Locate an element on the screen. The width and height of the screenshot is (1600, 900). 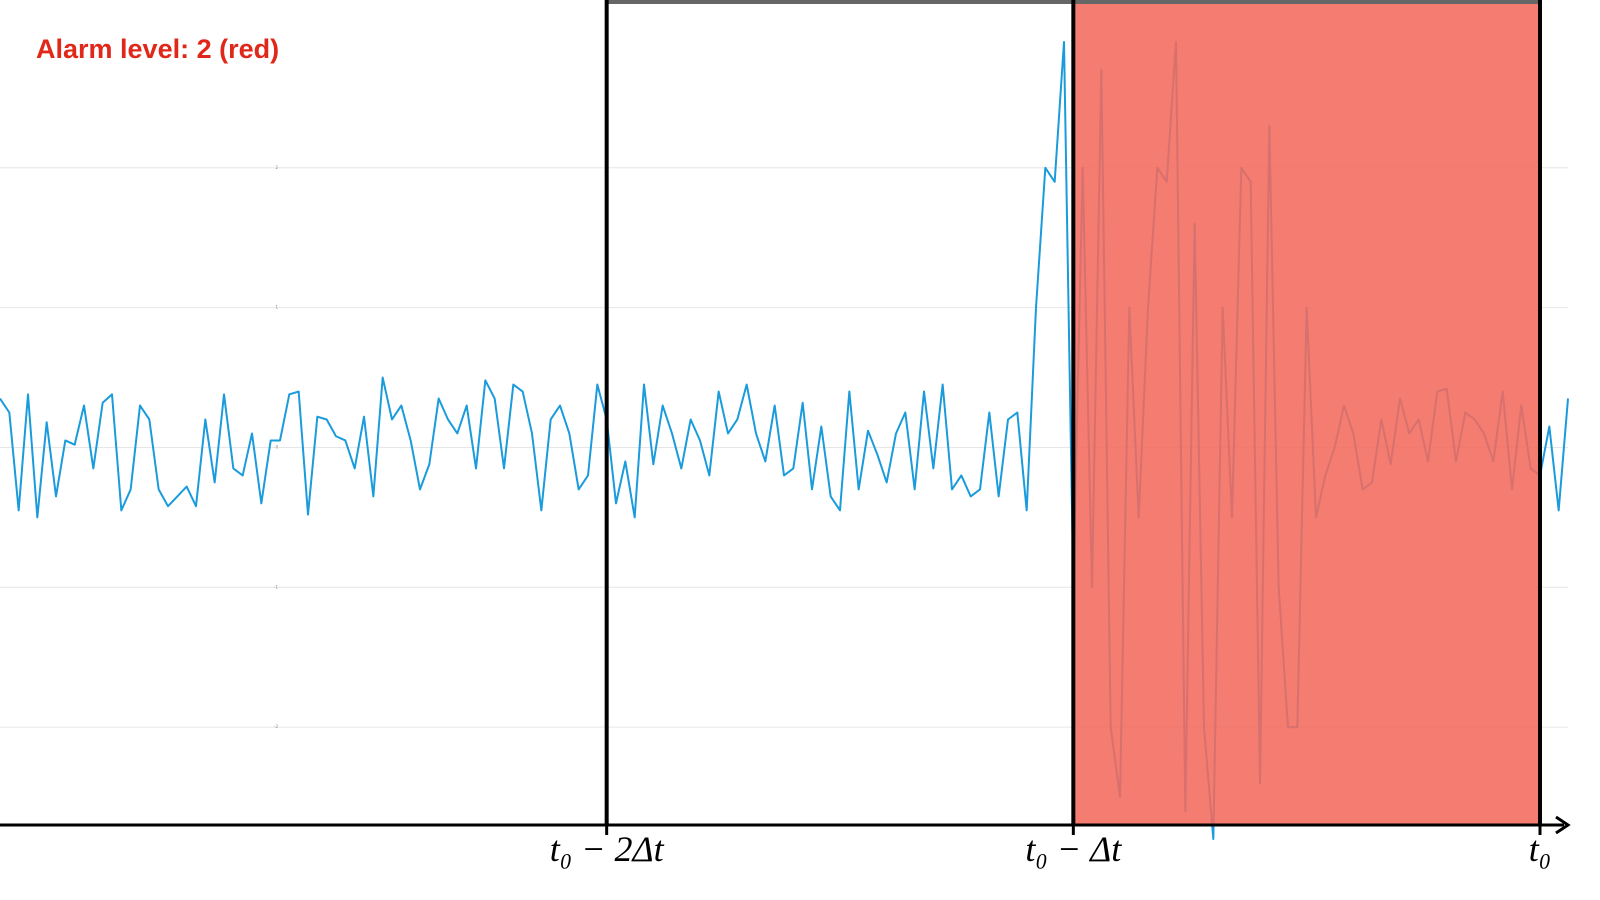
y-tick-label: 0 is located at coordinates (276, 446).